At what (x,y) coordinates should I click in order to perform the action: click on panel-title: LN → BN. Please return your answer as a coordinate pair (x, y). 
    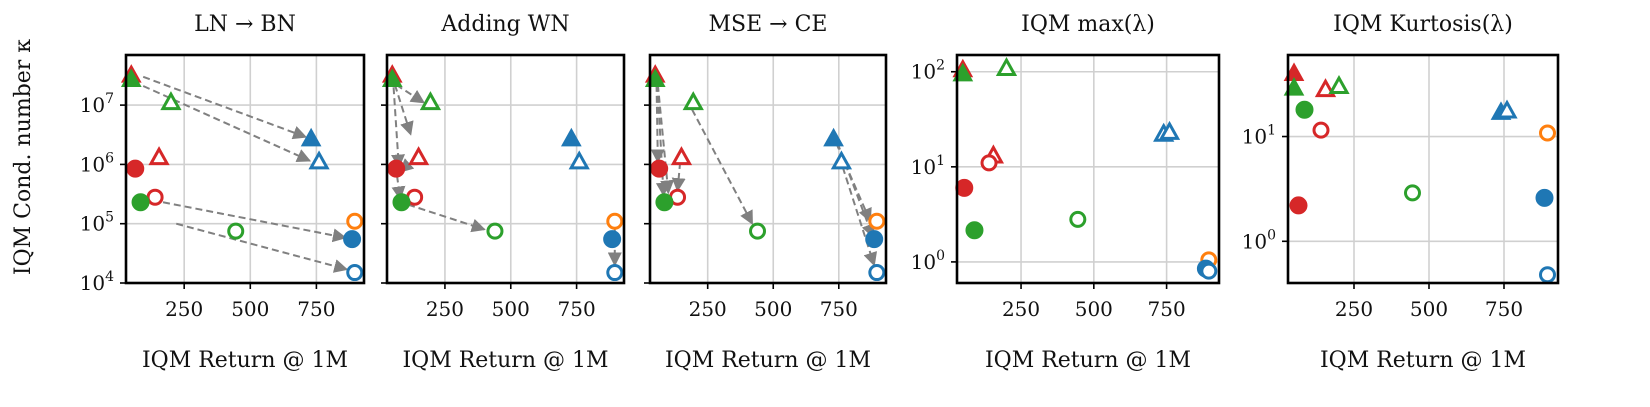
    Looking at the image, I should click on (245, 24).